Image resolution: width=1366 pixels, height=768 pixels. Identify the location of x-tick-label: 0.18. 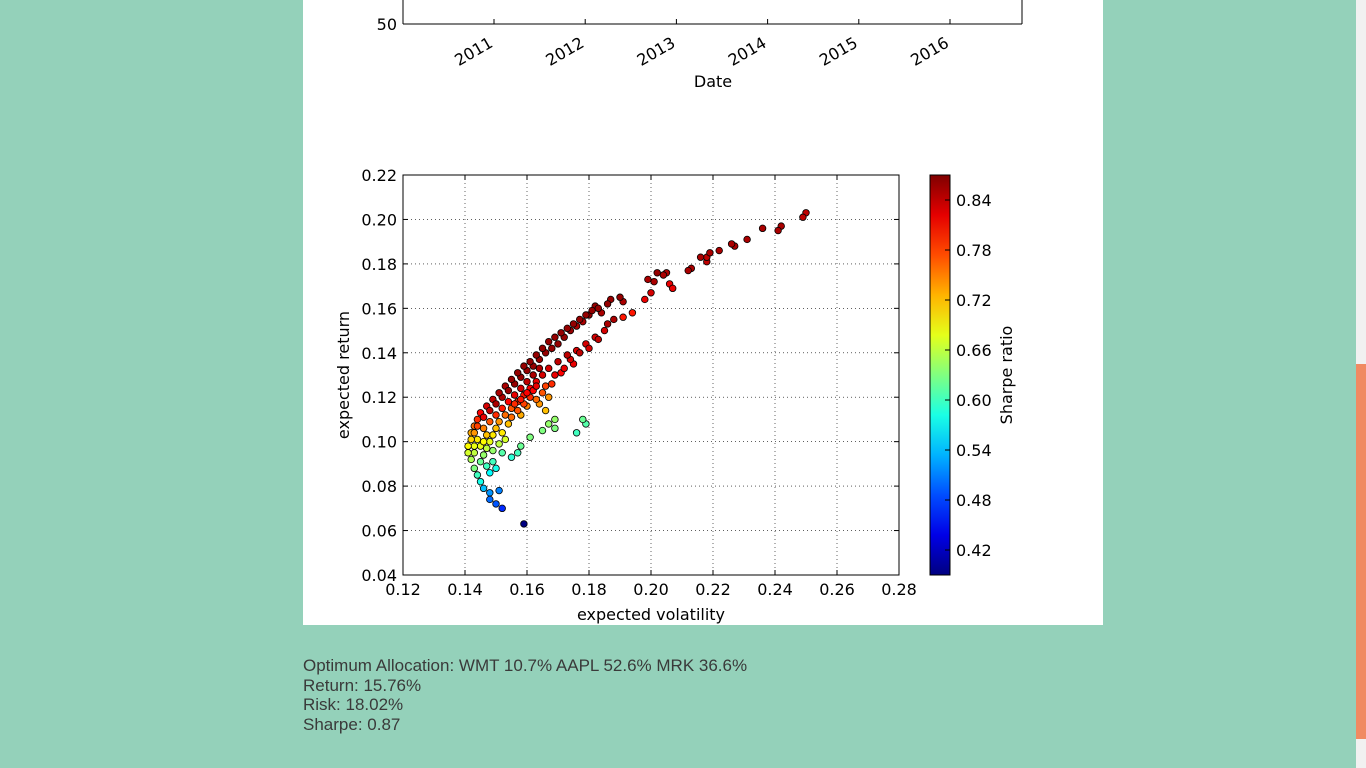
(589, 589).